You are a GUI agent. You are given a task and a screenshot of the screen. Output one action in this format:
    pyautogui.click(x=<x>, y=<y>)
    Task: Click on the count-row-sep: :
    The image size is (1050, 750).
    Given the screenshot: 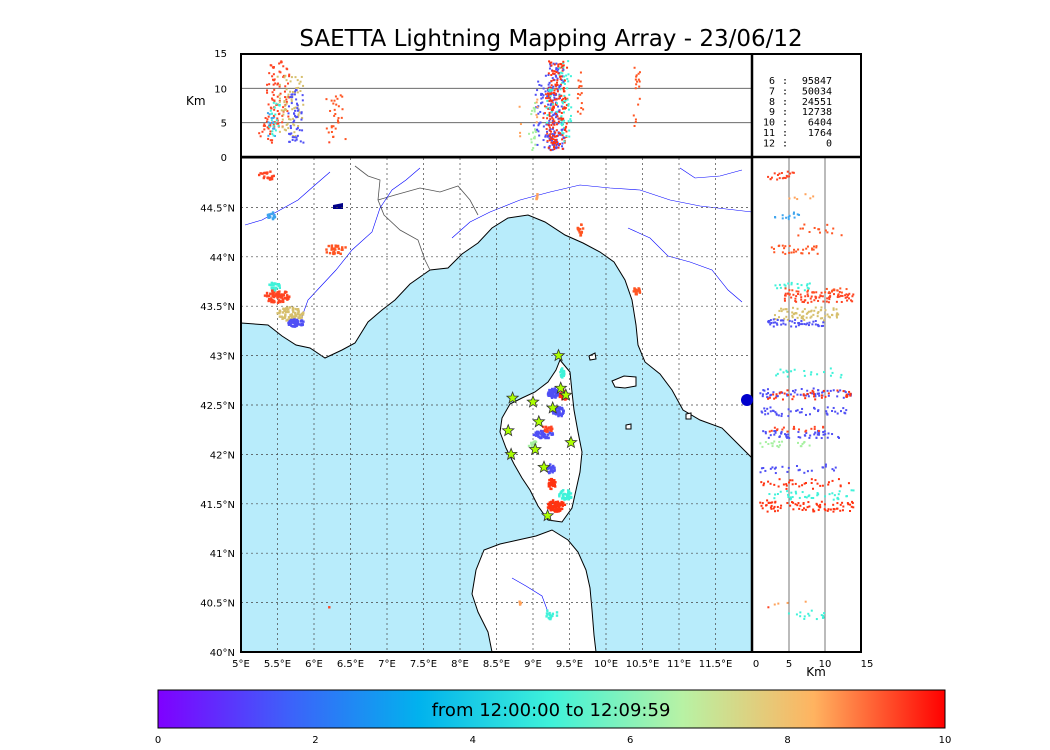 What is the action you would take?
    pyautogui.click(x=785, y=112)
    